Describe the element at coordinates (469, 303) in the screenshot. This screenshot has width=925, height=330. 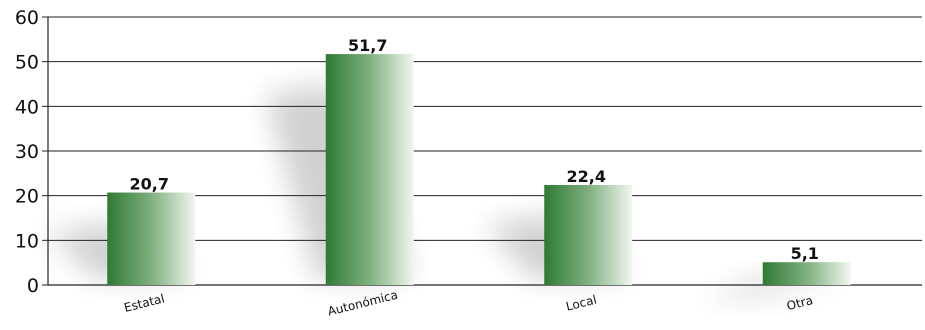
I see `category-labels: Estatal Autonómica Local Otra` at that location.